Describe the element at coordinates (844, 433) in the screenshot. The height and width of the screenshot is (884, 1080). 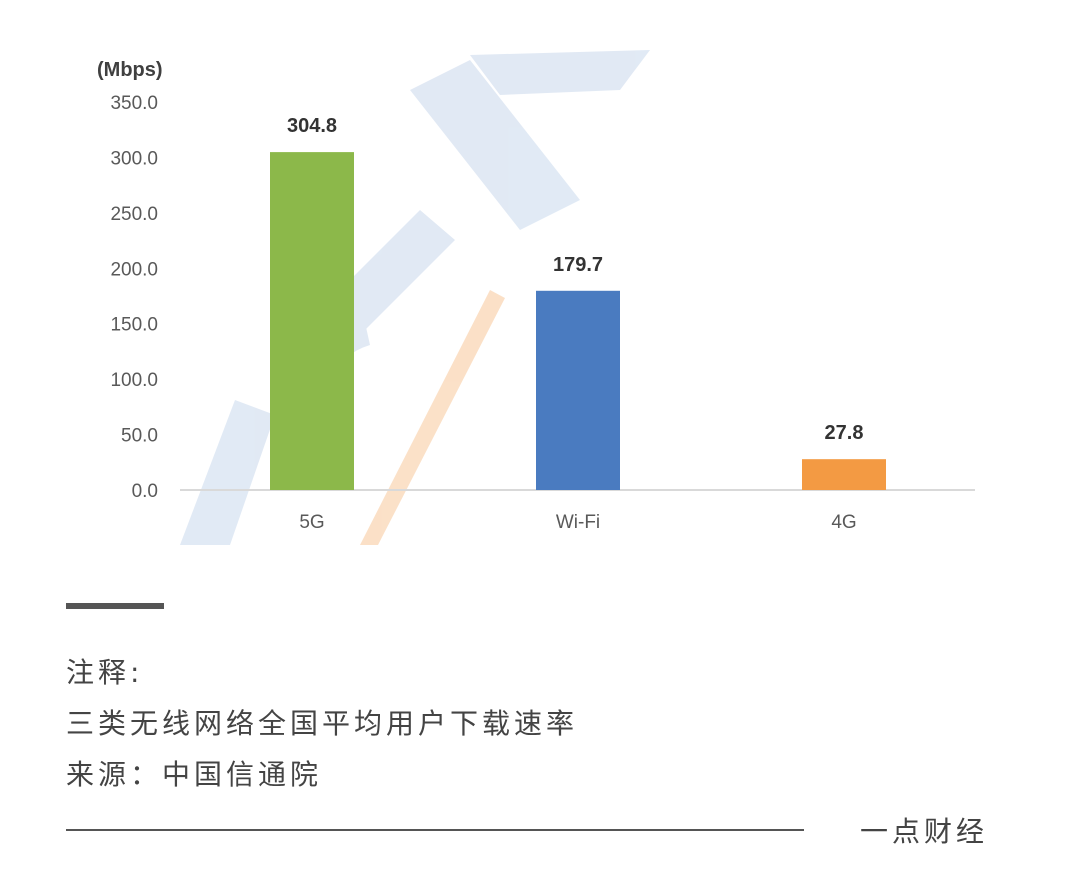
I see `data-label: 27.8` at that location.